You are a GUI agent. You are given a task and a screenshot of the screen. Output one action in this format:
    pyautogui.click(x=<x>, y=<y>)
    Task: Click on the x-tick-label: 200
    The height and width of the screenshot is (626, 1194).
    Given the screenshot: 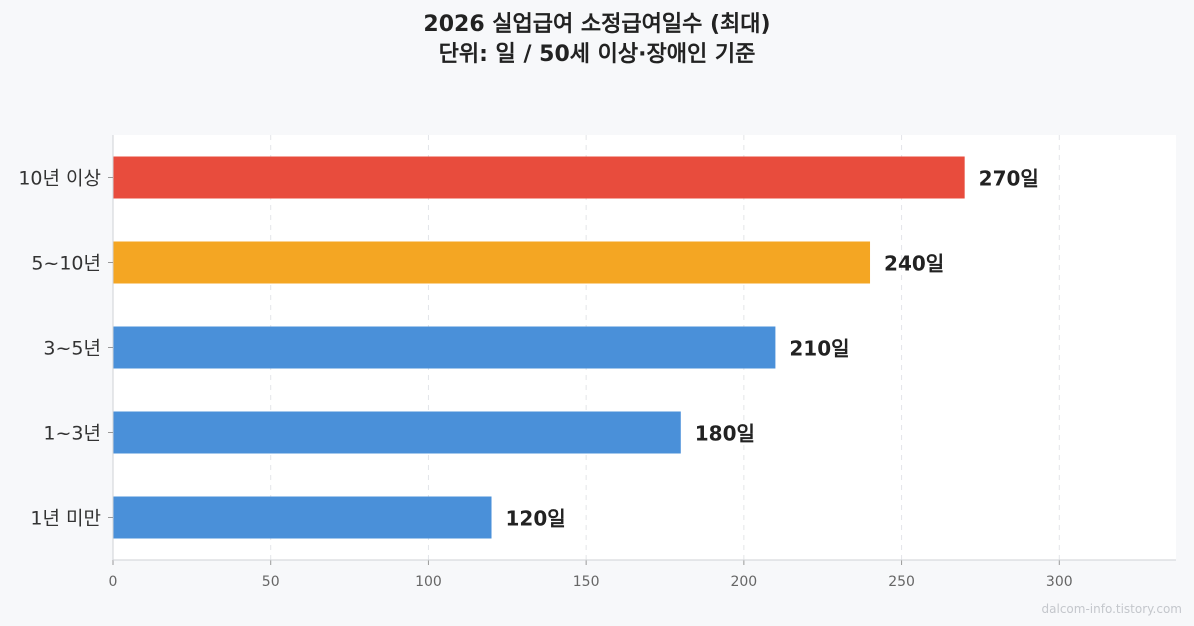 What is the action you would take?
    pyautogui.click(x=743, y=582)
    